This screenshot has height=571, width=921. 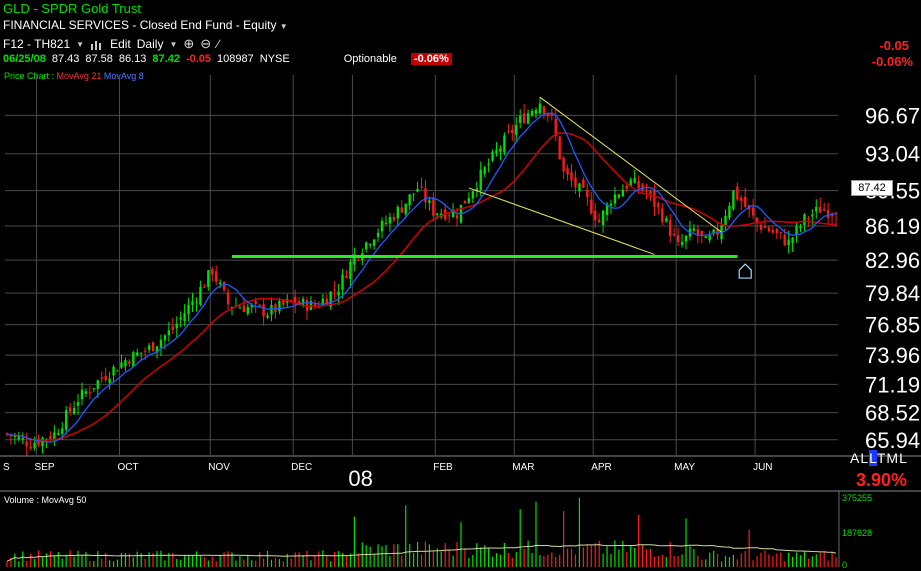 I want to click on optionable-label: Optionable, so click(x=370, y=59).